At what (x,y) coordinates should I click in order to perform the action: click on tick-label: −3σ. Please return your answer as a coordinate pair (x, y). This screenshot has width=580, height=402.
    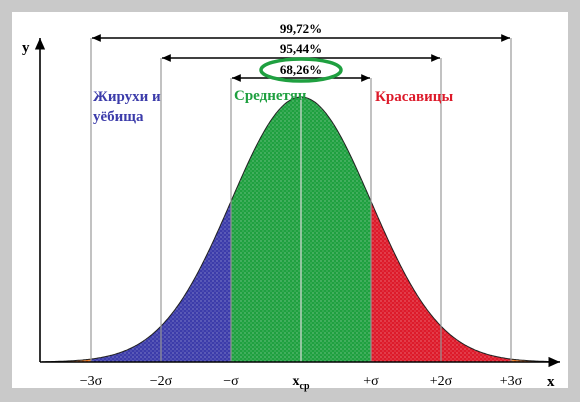
    Looking at the image, I should click on (91, 381).